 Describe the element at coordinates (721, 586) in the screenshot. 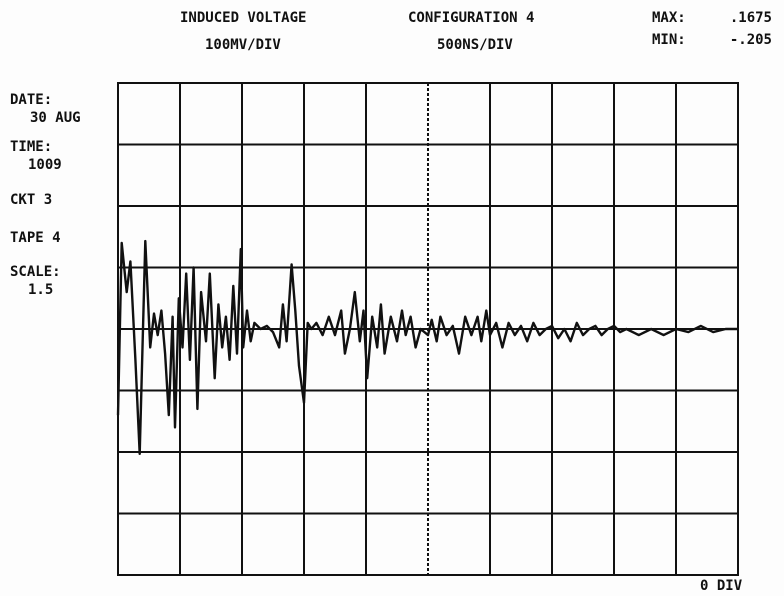

I see `footer: 0 DIV` at that location.